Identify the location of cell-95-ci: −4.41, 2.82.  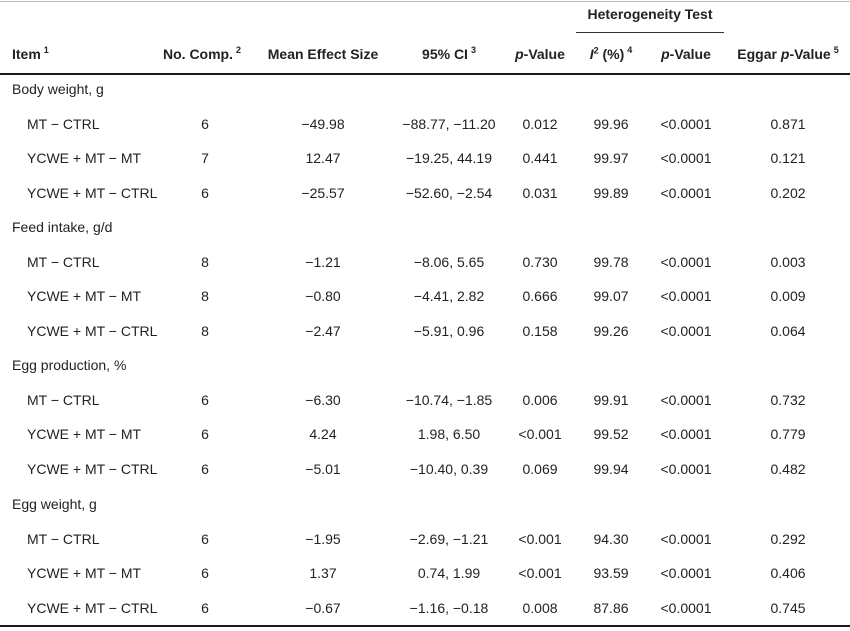
(449, 296).